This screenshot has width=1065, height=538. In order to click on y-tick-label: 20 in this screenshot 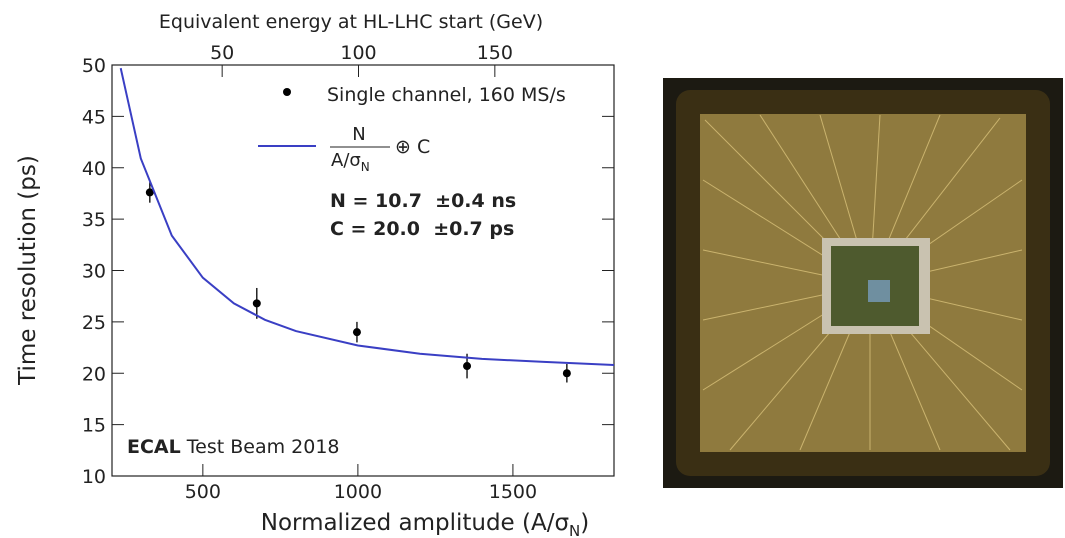, I will do `click(94, 374)`.